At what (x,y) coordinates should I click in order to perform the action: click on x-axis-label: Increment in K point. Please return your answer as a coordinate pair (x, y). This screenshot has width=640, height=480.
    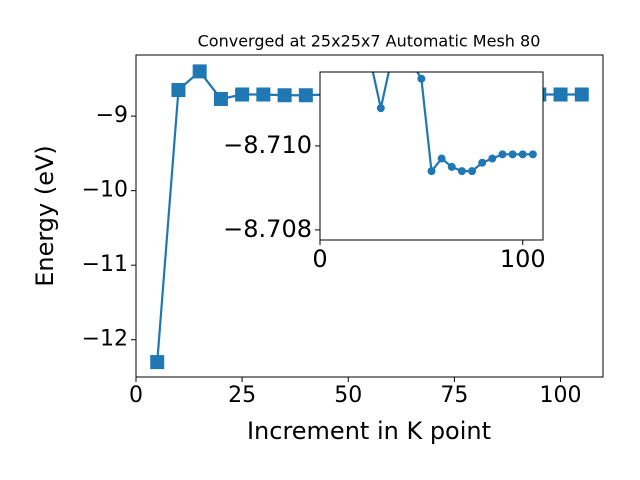
    Looking at the image, I should click on (369, 431).